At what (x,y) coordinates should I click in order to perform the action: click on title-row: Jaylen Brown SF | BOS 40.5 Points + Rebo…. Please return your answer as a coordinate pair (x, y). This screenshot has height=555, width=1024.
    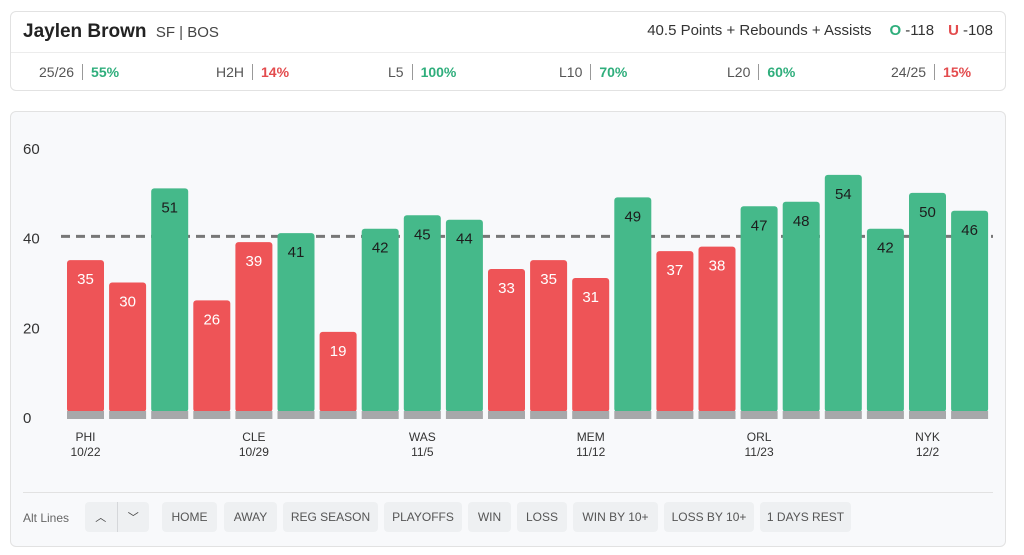
    Looking at the image, I should click on (508, 32).